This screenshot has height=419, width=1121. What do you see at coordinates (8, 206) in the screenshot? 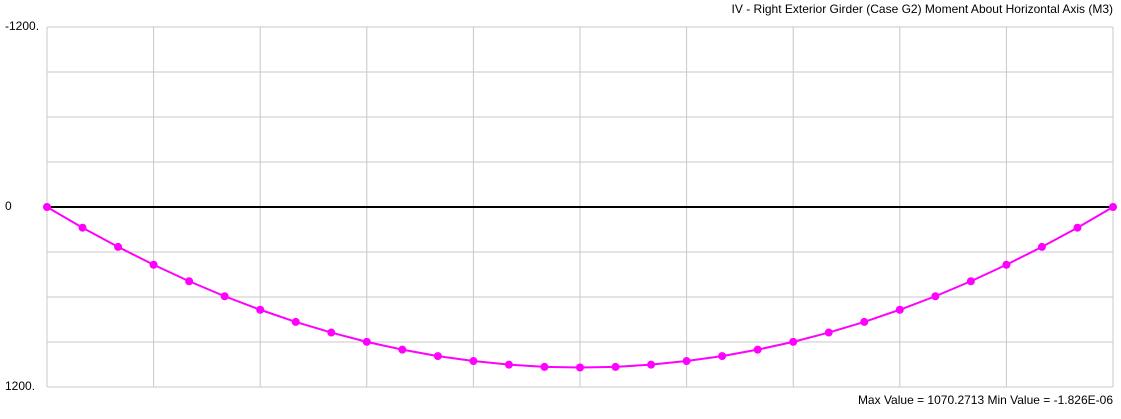
I see `y-tick-label: 0` at bounding box center [8, 206].